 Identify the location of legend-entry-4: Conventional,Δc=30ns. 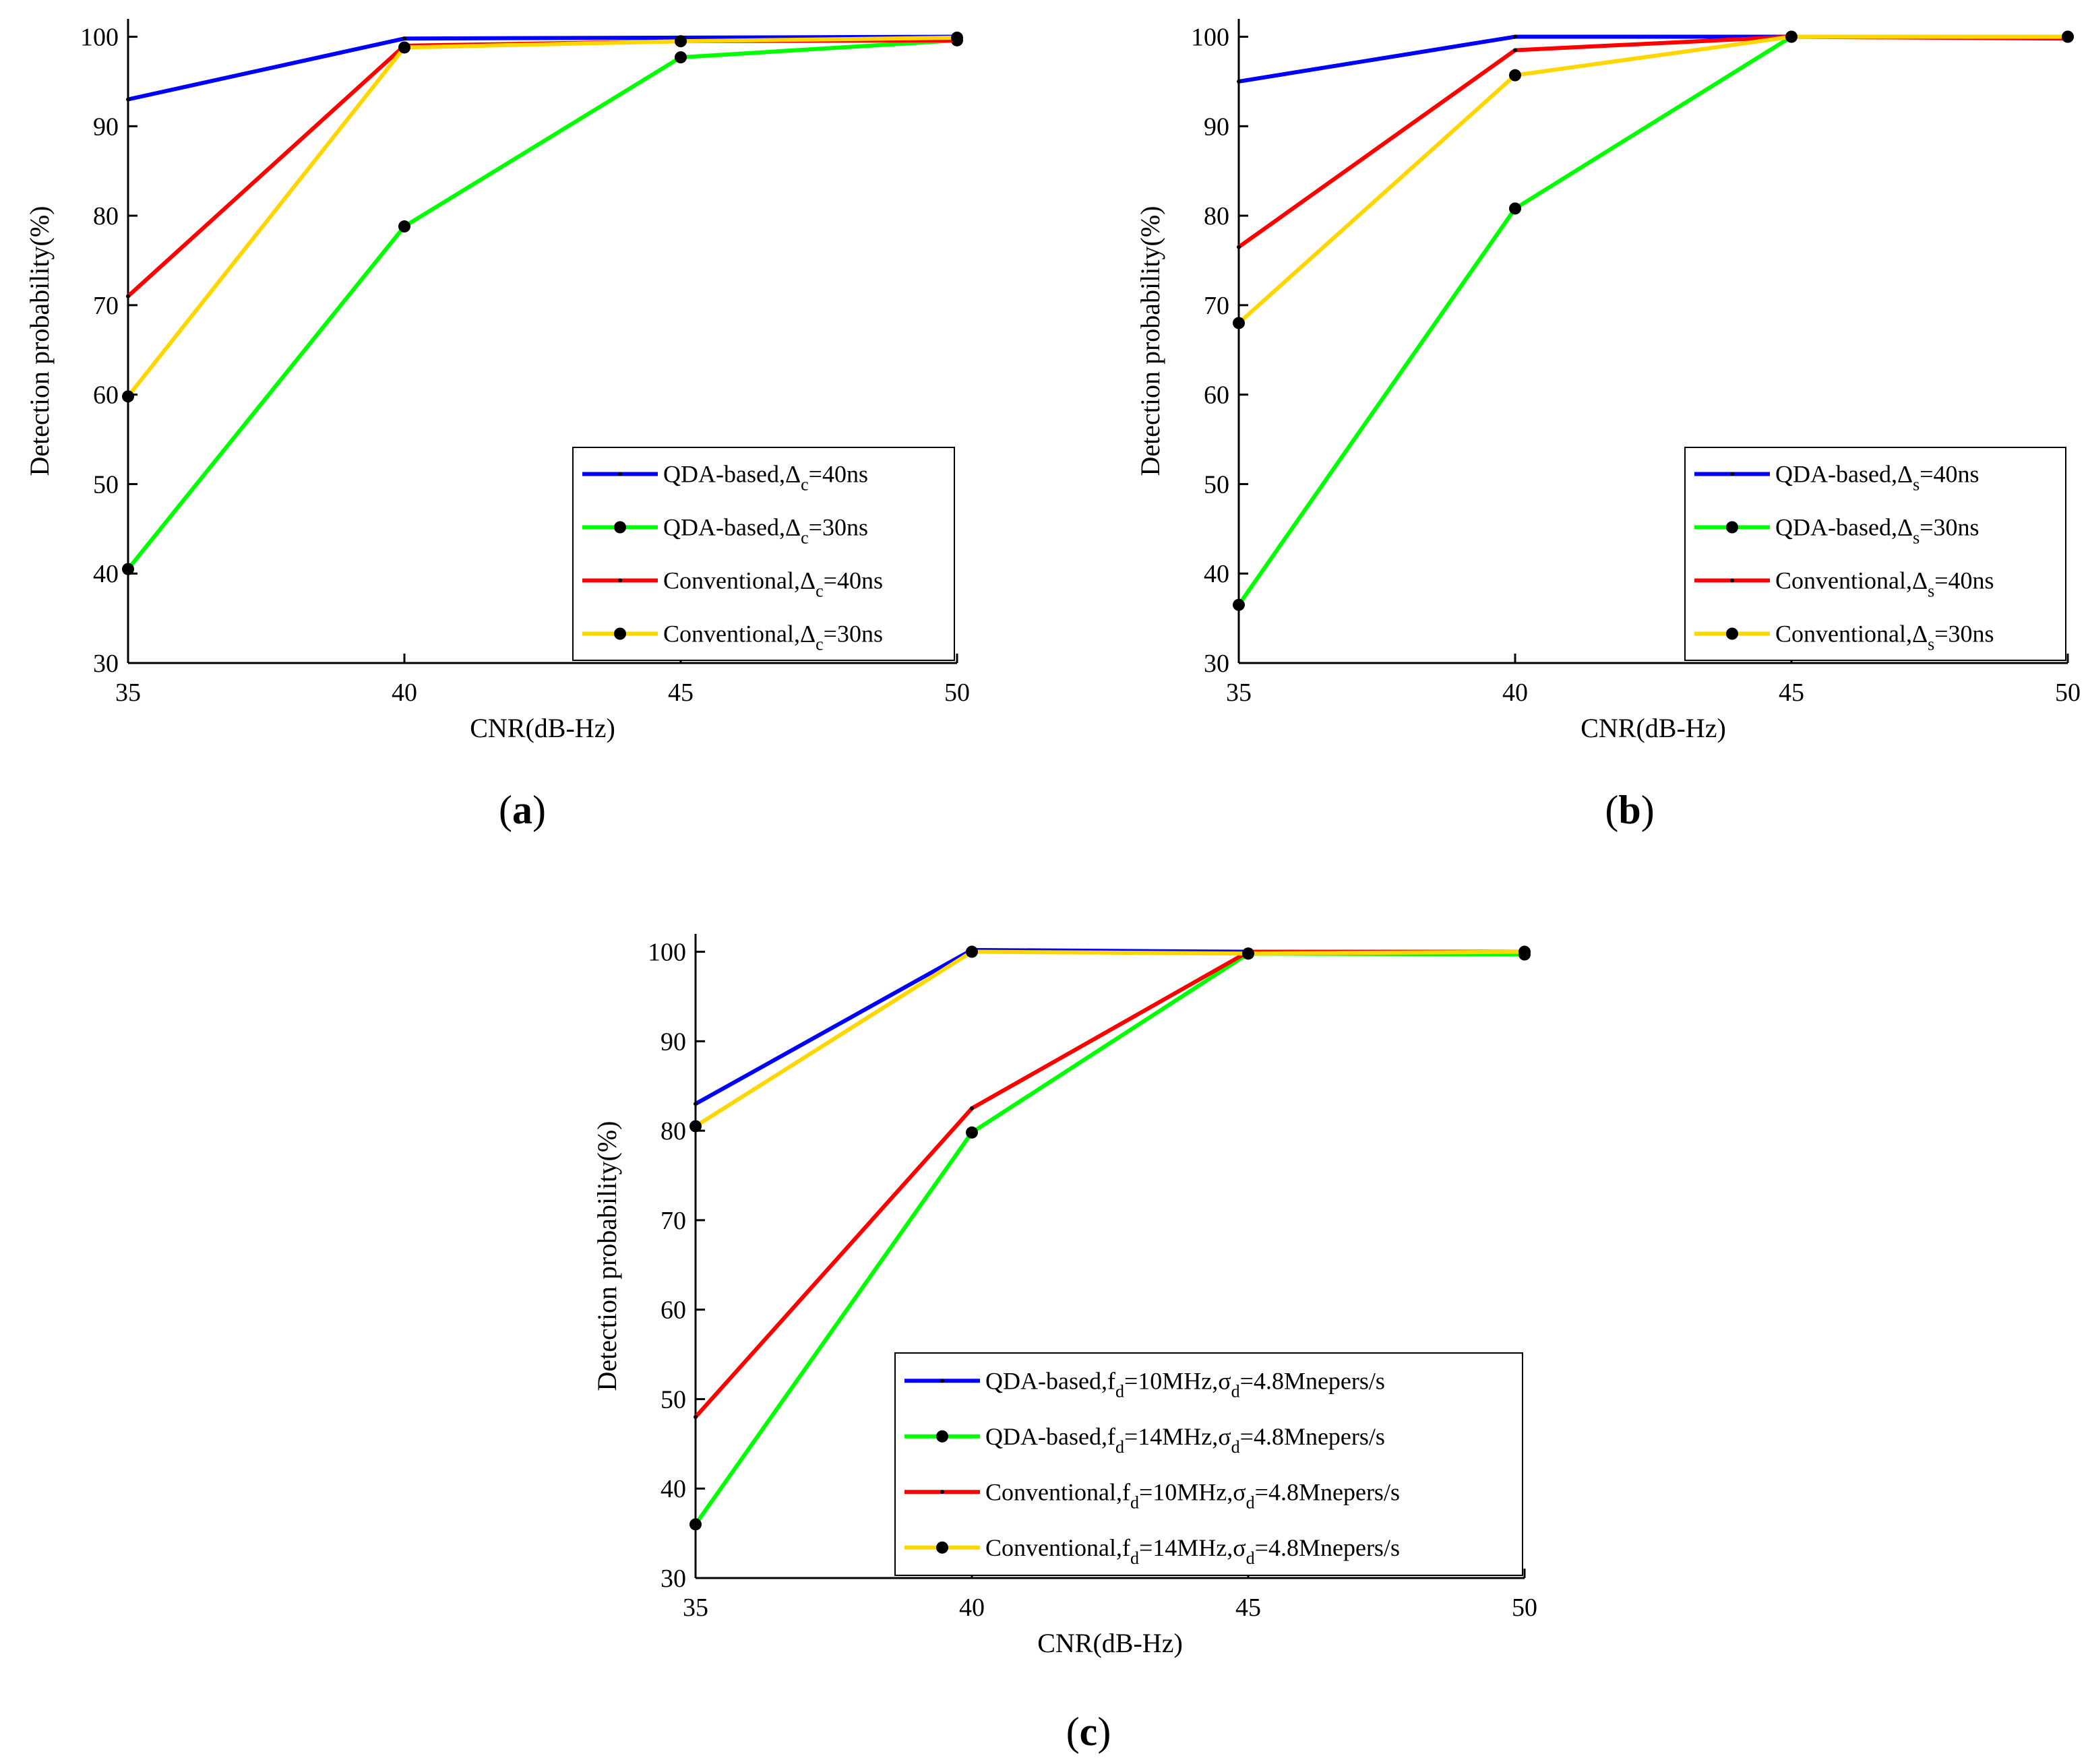
(773, 637).